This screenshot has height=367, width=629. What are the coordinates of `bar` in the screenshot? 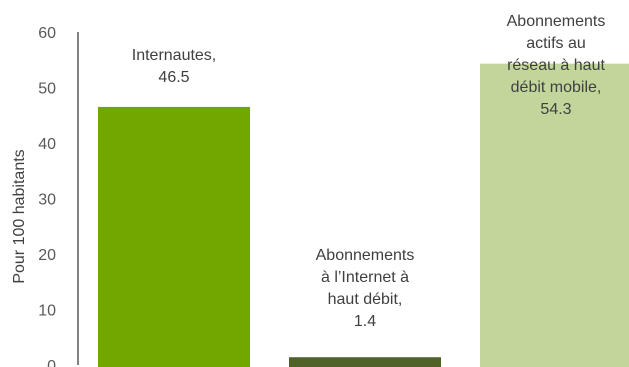 It's located at (365, 362).